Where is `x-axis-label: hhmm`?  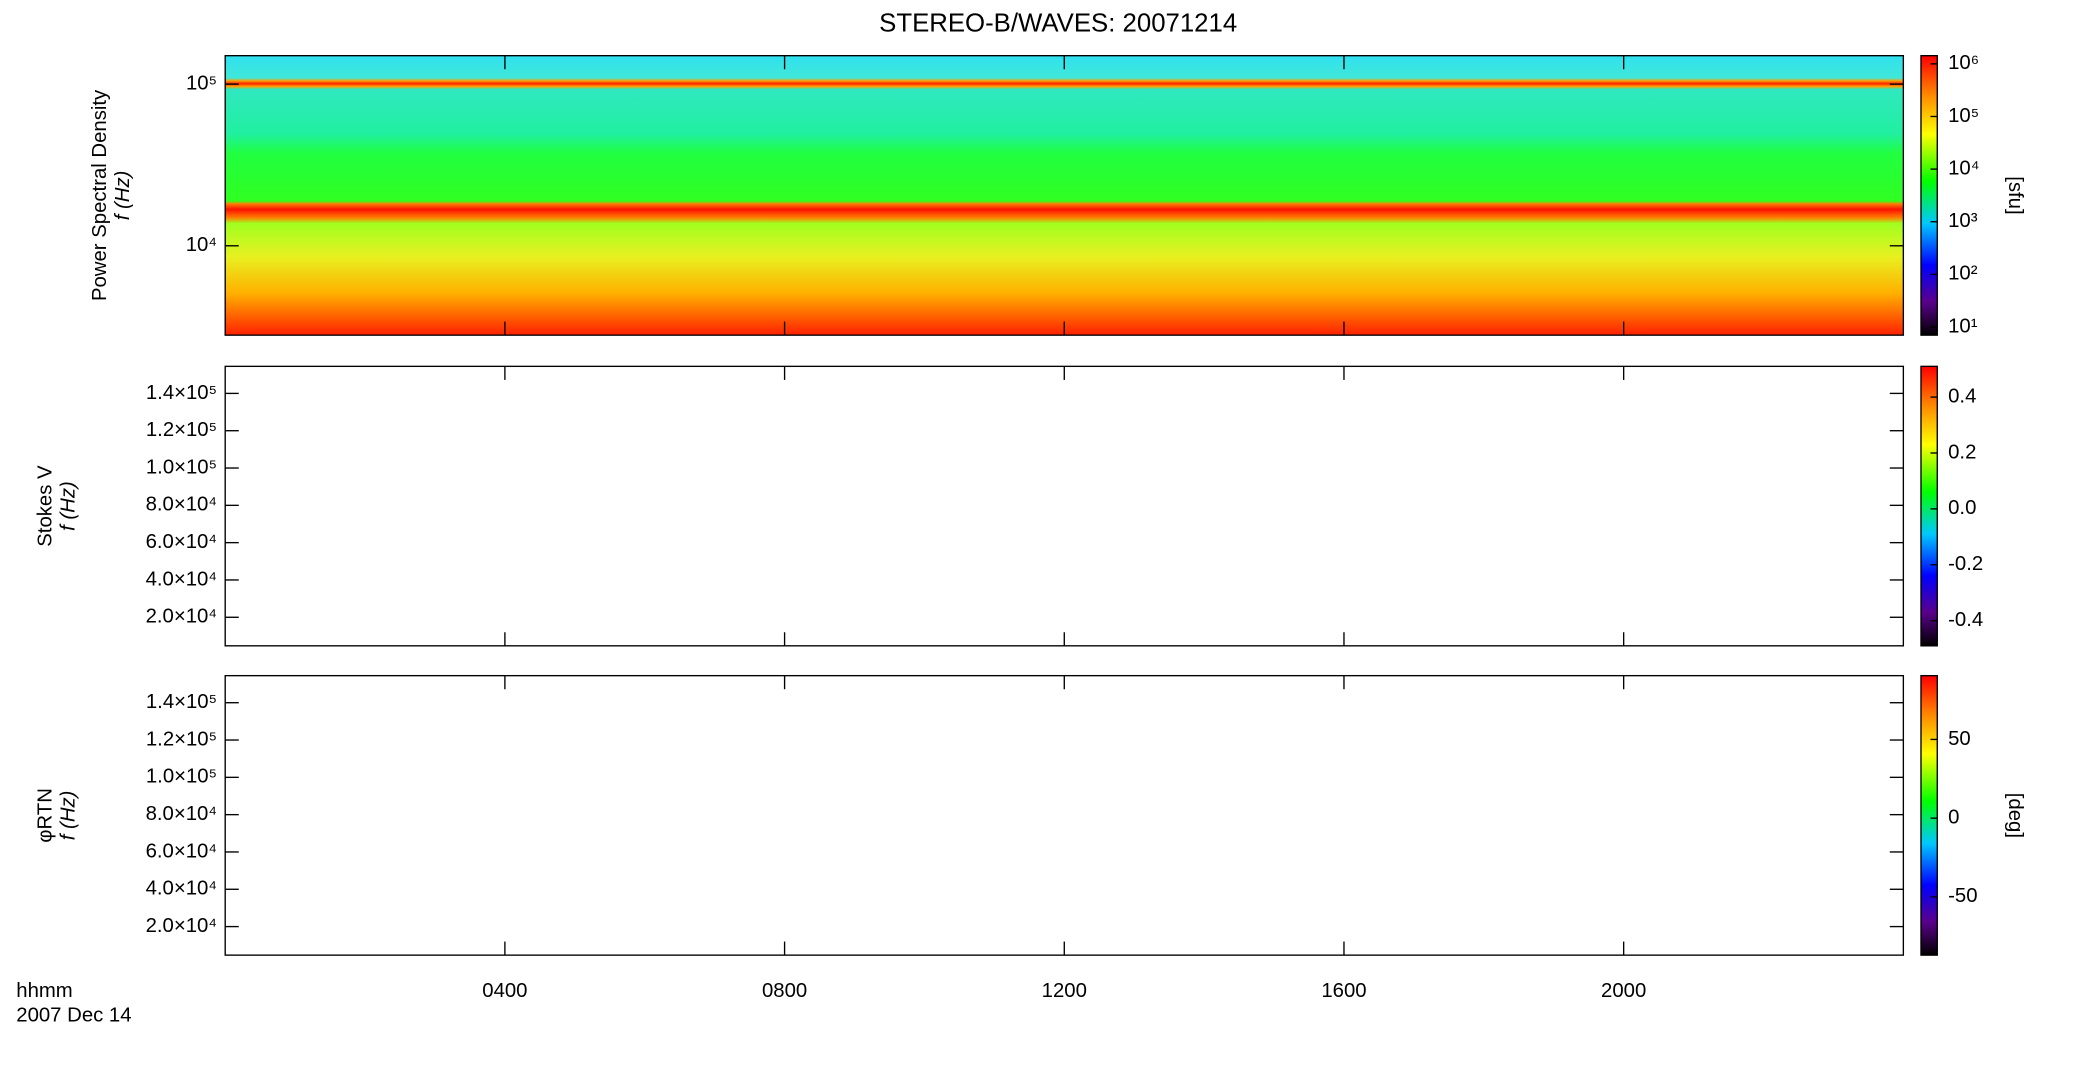 x-axis-label: hhmm is located at coordinates (44, 991).